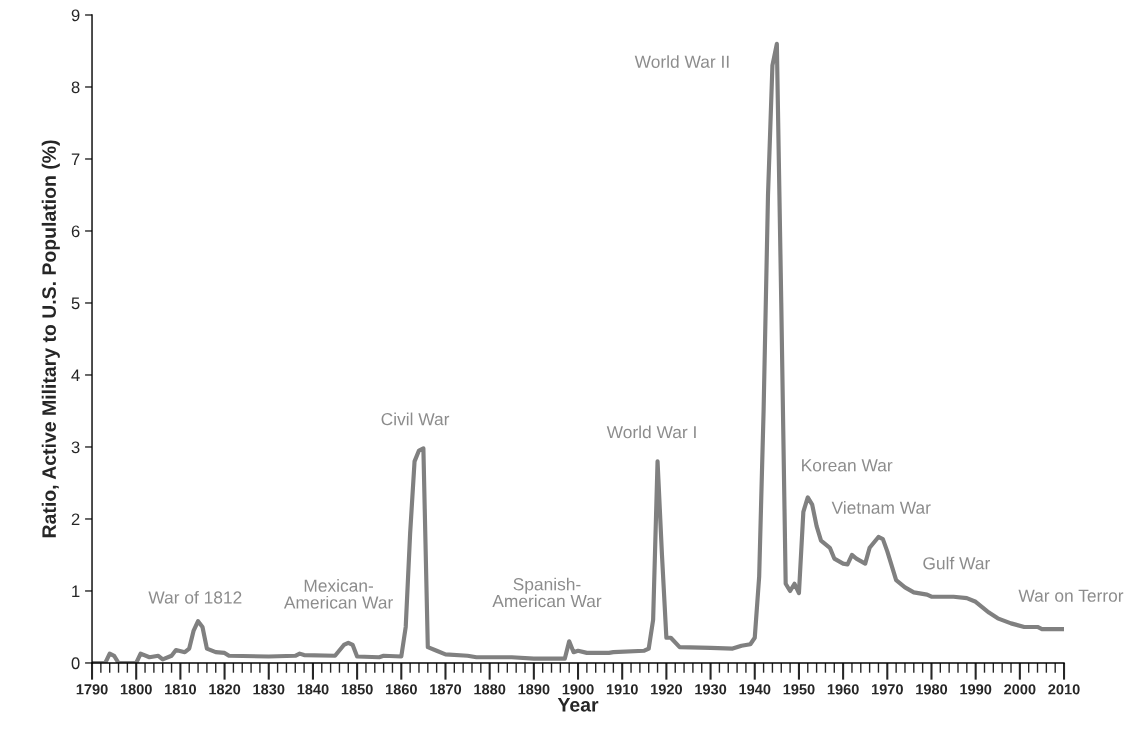 The height and width of the screenshot is (735, 1125). What do you see at coordinates (490, 689) in the screenshot?
I see `x-tick-label: 1880` at bounding box center [490, 689].